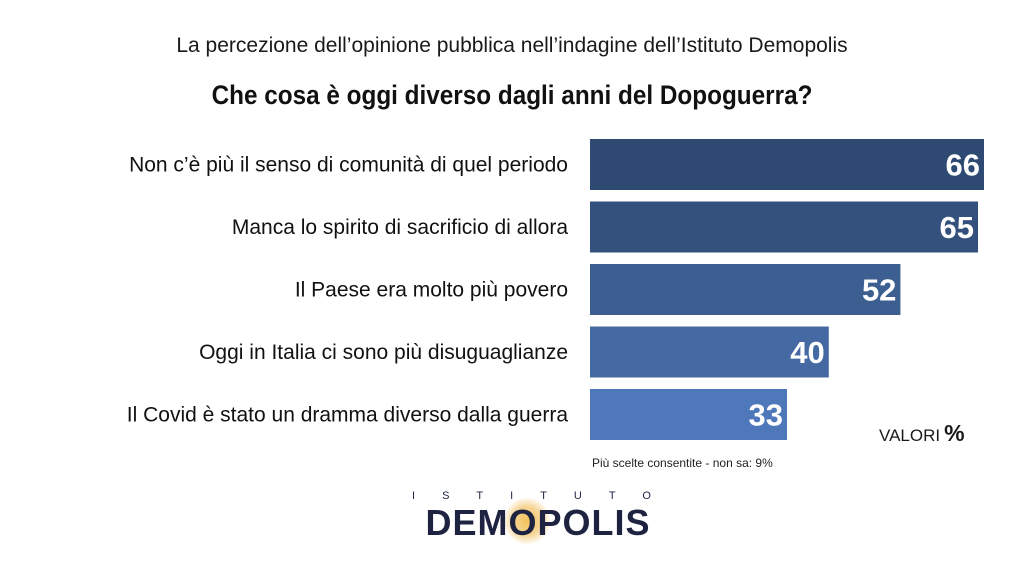 The image size is (1024, 576). I want to click on value-label-4: 40, so click(807, 352).